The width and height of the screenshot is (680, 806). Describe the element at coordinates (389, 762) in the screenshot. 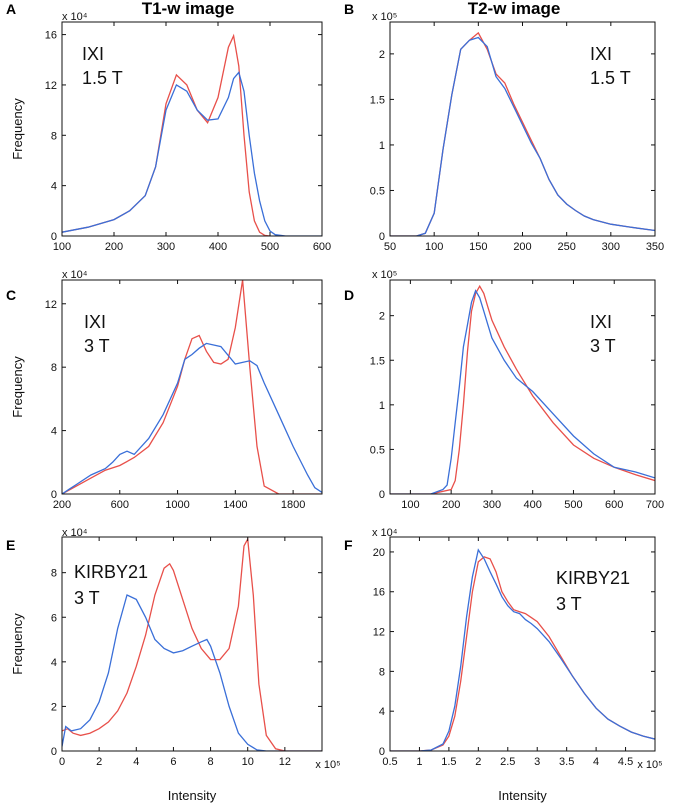

I see `x-tick-label: 0.5` at that location.